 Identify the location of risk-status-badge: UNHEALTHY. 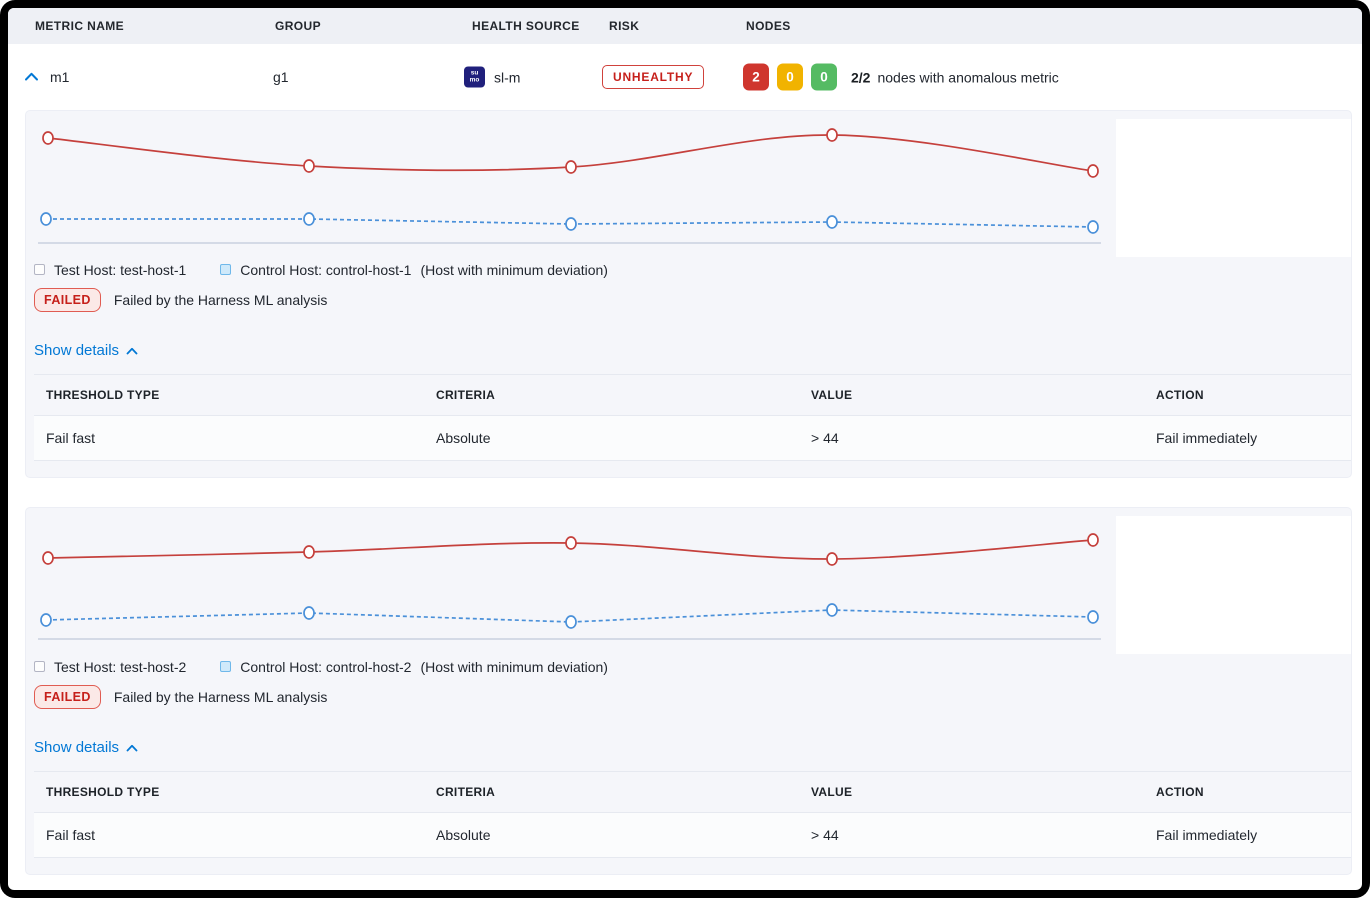
(653, 77).